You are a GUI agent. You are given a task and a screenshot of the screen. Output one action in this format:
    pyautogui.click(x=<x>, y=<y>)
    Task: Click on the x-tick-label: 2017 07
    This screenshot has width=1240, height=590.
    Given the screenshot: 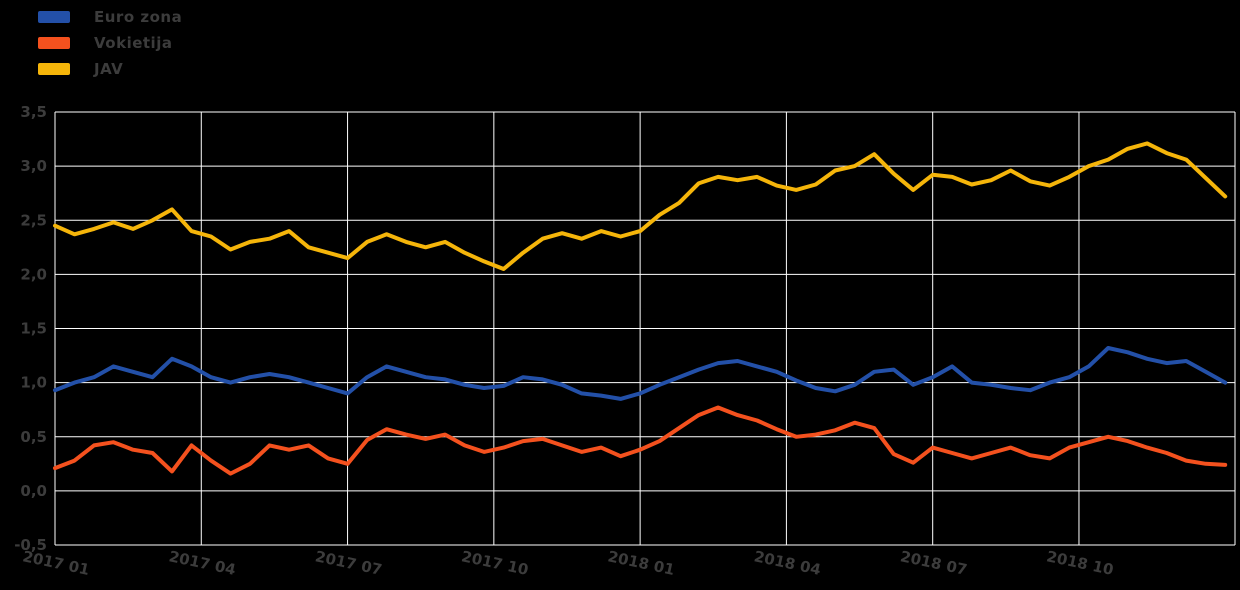 What is the action you would take?
    pyautogui.click(x=349, y=563)
    